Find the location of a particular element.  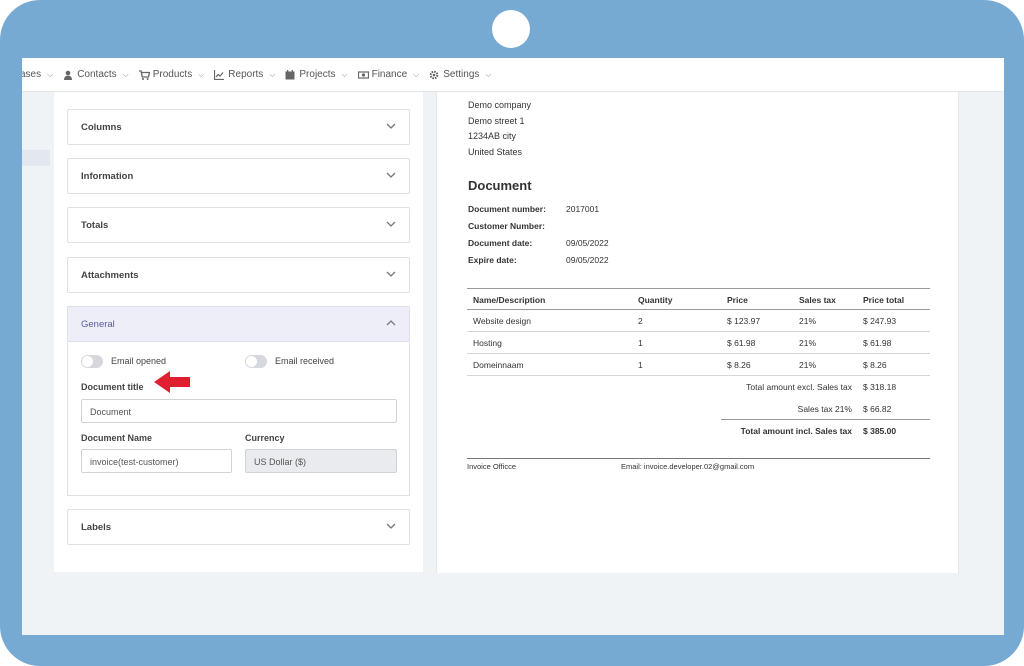

total-row: Sales tax 21% $ 66.82 is located at coordinates (825, 409).